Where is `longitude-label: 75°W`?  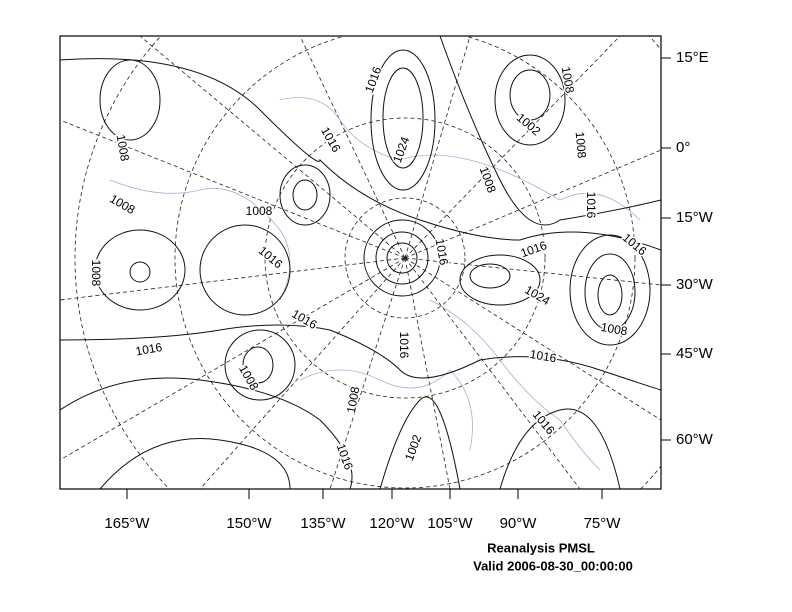
longitude-label: 75°W is located at coordinates (603, 523).